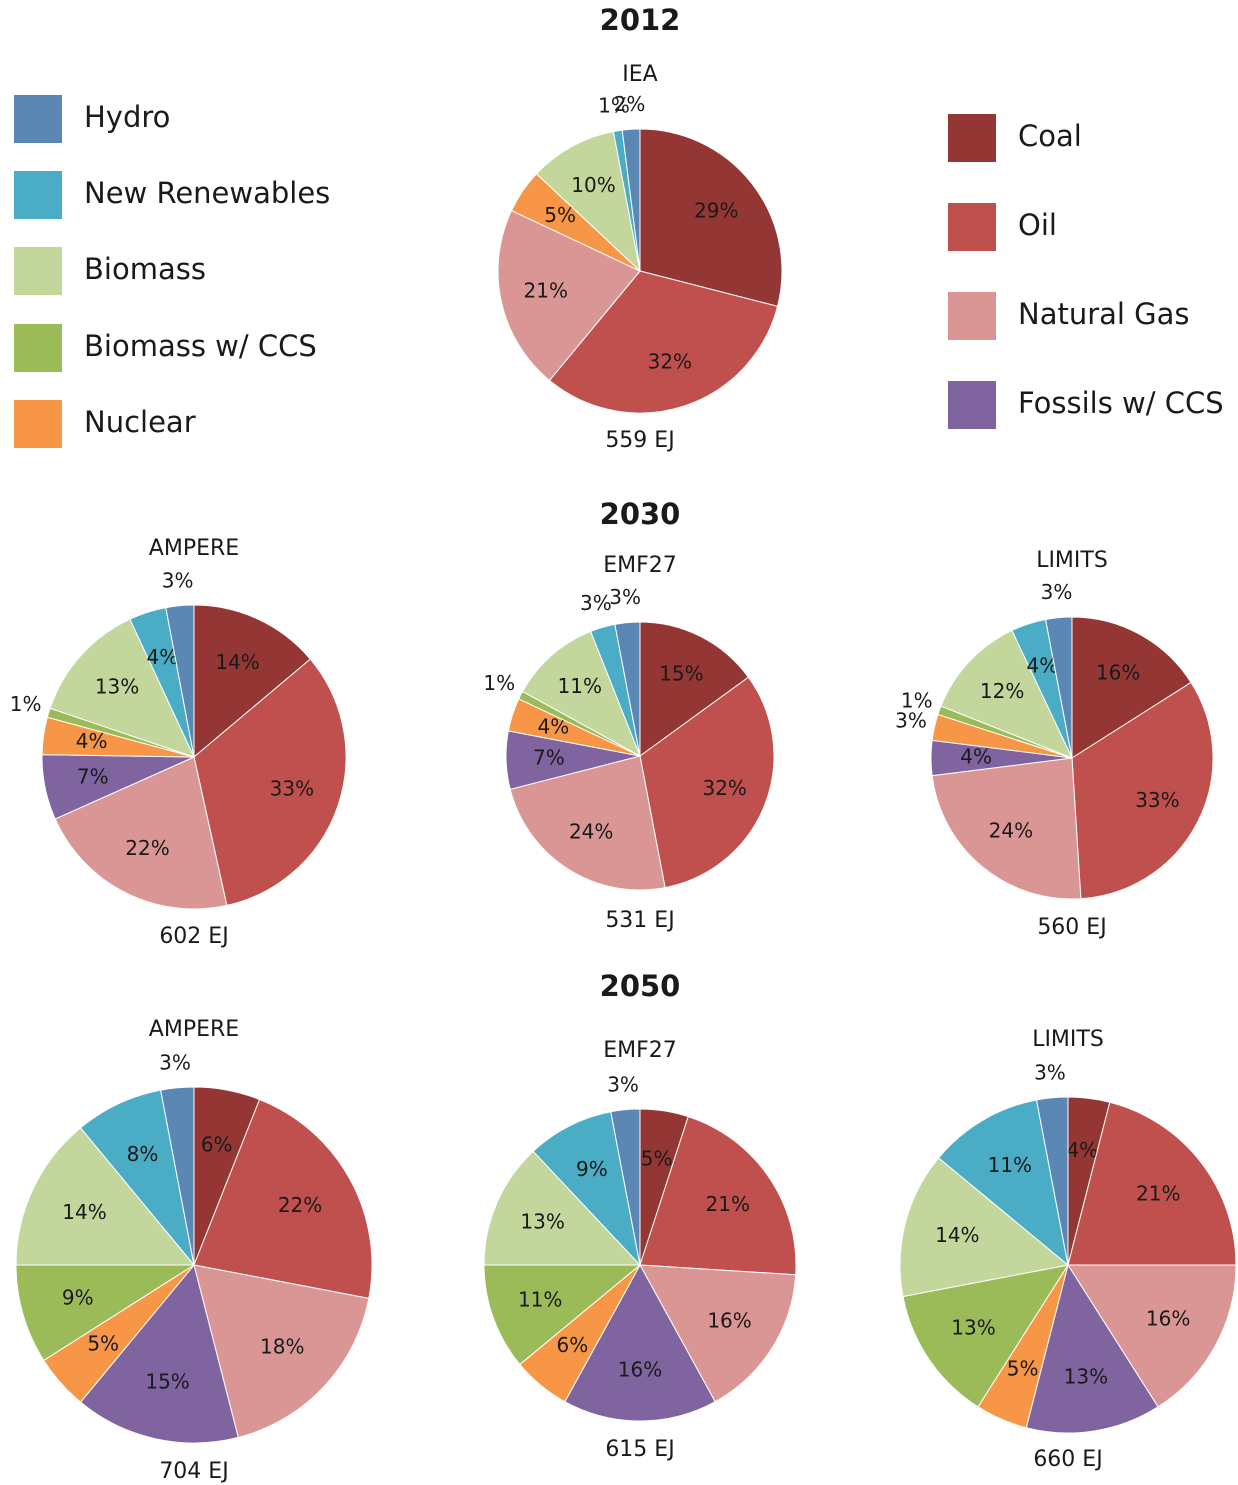  Describe the element at coordinates (145, 269) in the screenshot. I see `legend-label: Biomass` at that location.